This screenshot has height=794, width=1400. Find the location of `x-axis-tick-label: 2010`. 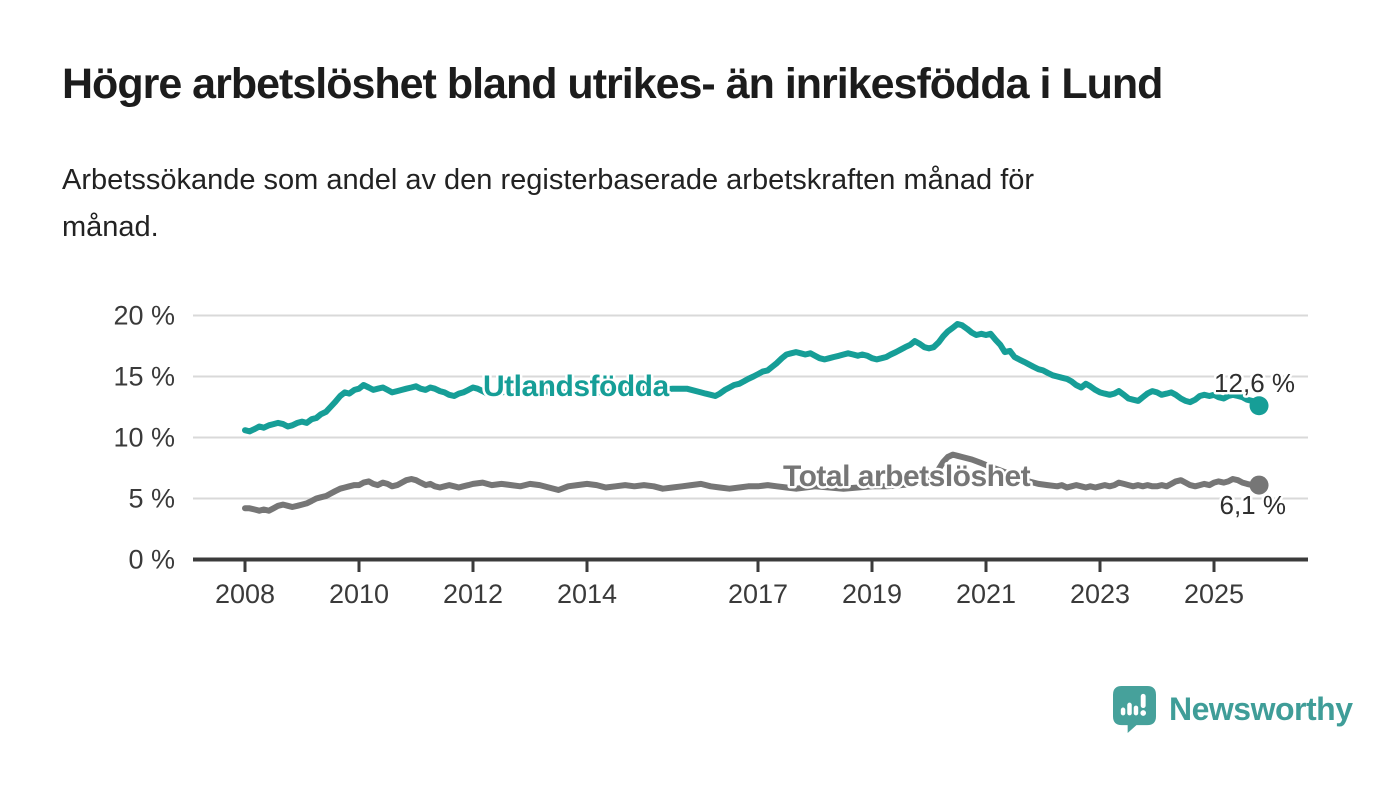

x-axis-tick-label: 2010 is located at coordinates (359, 594).